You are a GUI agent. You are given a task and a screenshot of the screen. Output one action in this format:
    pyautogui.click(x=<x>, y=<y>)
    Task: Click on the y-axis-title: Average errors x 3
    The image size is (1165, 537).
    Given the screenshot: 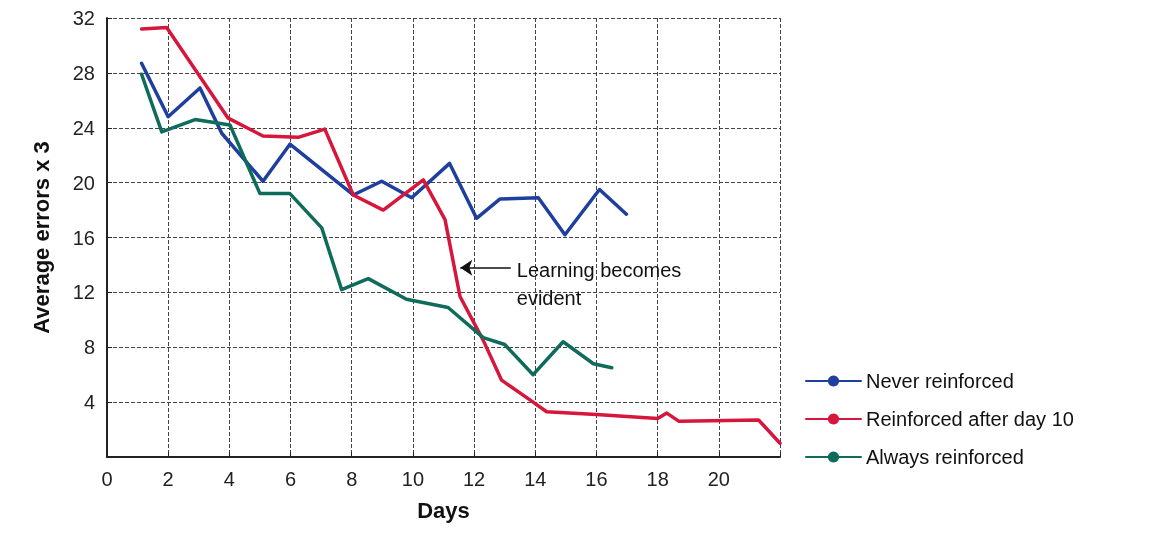 What is the action you would take?
    pyautogui.click(x=41, y=237)
    